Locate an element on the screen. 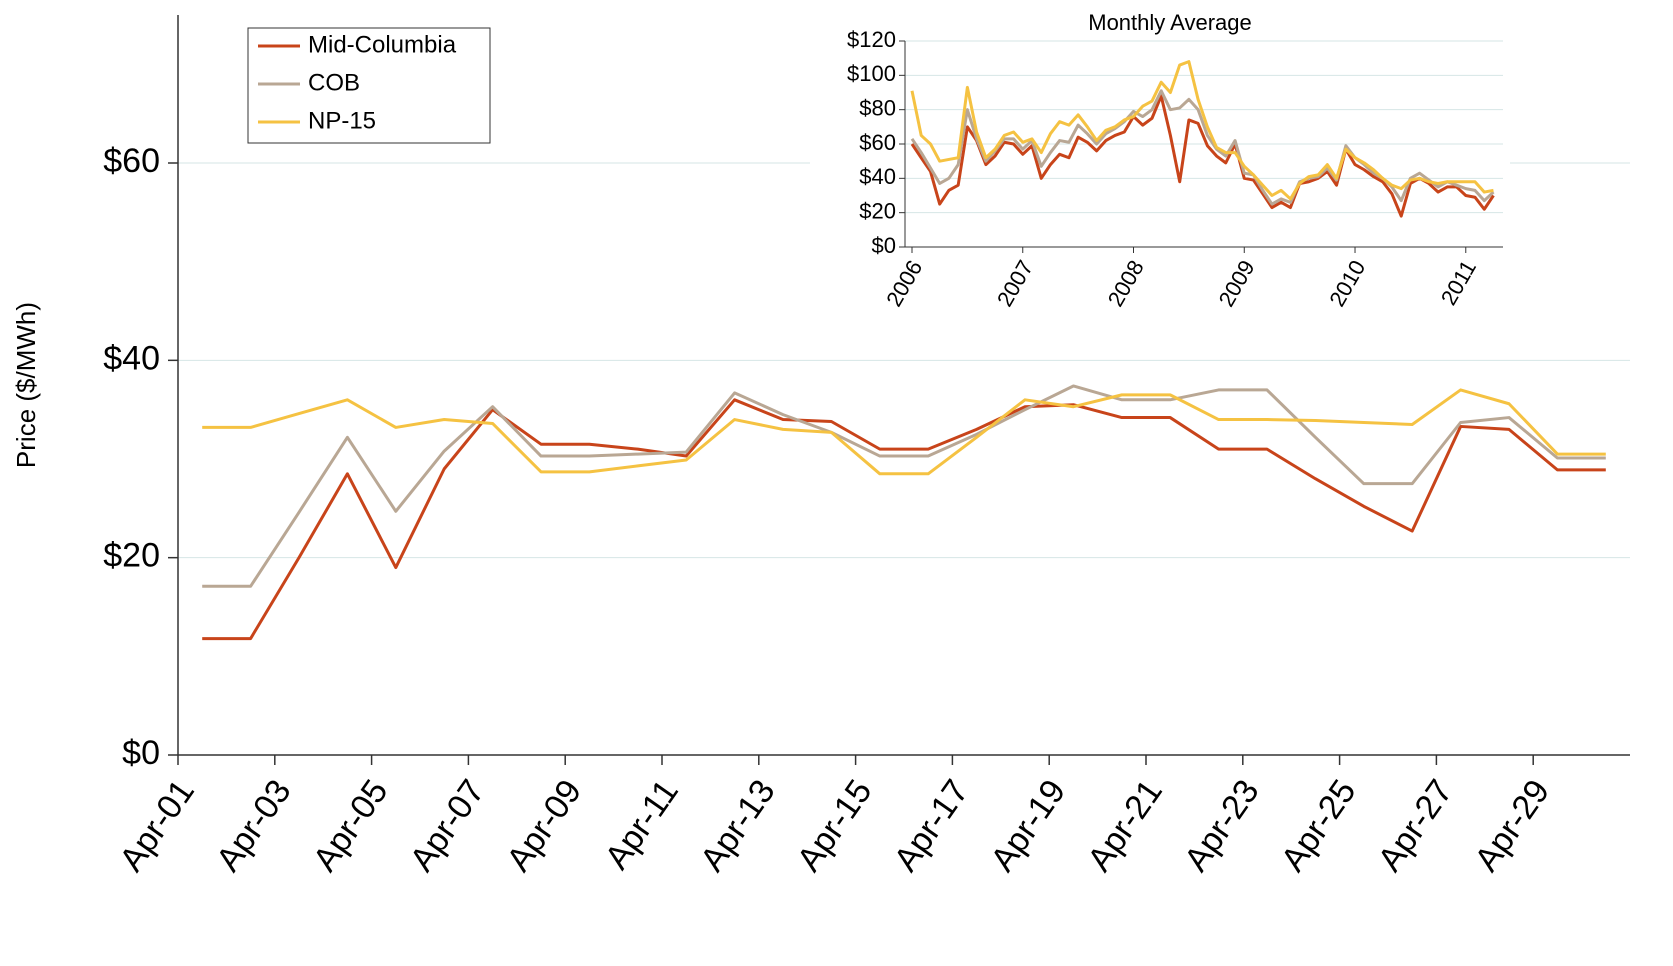 The width and height of the screenshot is (1673, 966). x-tick-label: Apr-09 is located at coordinates (544, 825).